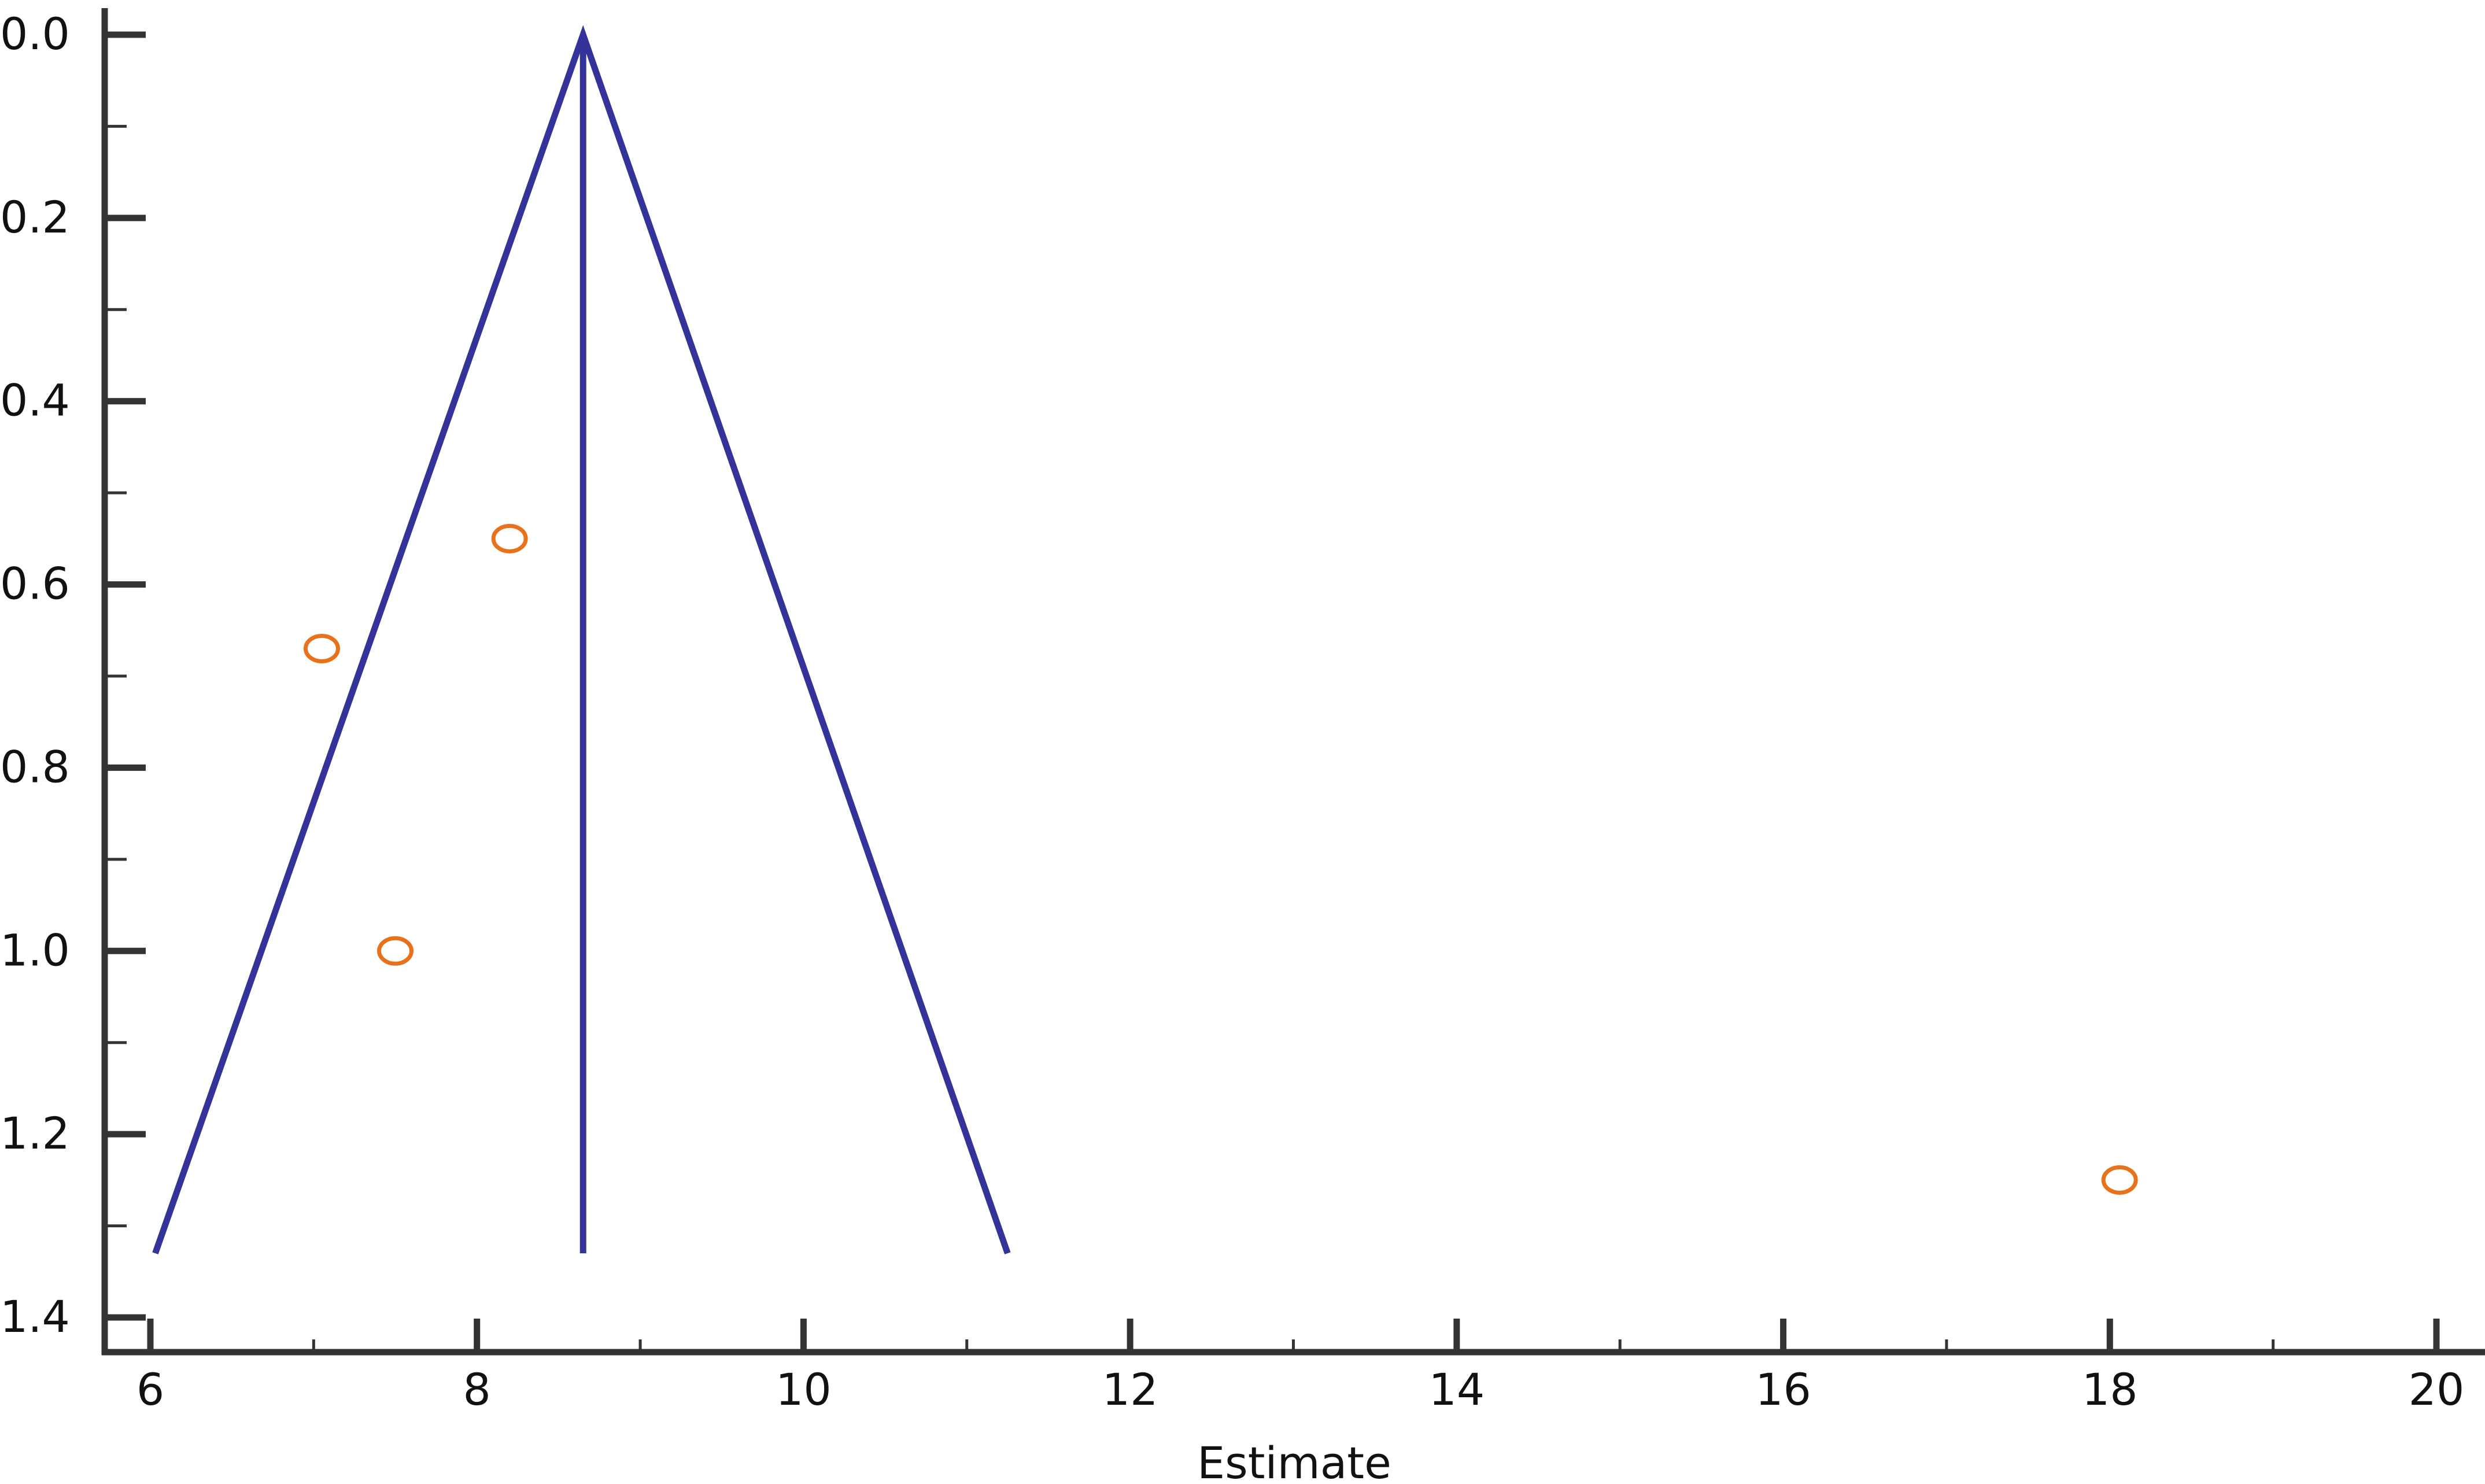 Image resolution: width=2485 pixels, height=1484 pixels. I want to click on x-axis-label: Estimate, so click(1294, 1461).